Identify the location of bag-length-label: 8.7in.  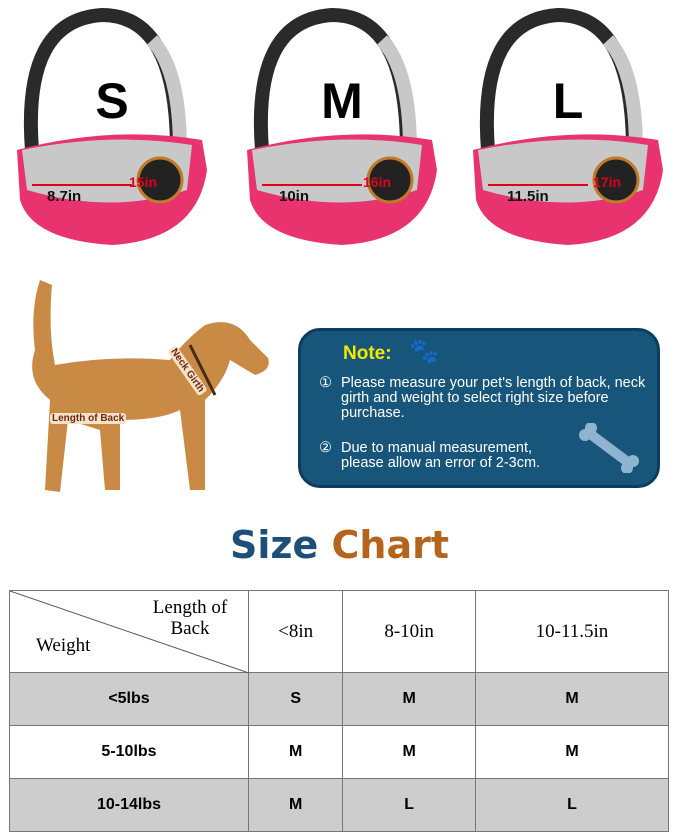
(64, 196).